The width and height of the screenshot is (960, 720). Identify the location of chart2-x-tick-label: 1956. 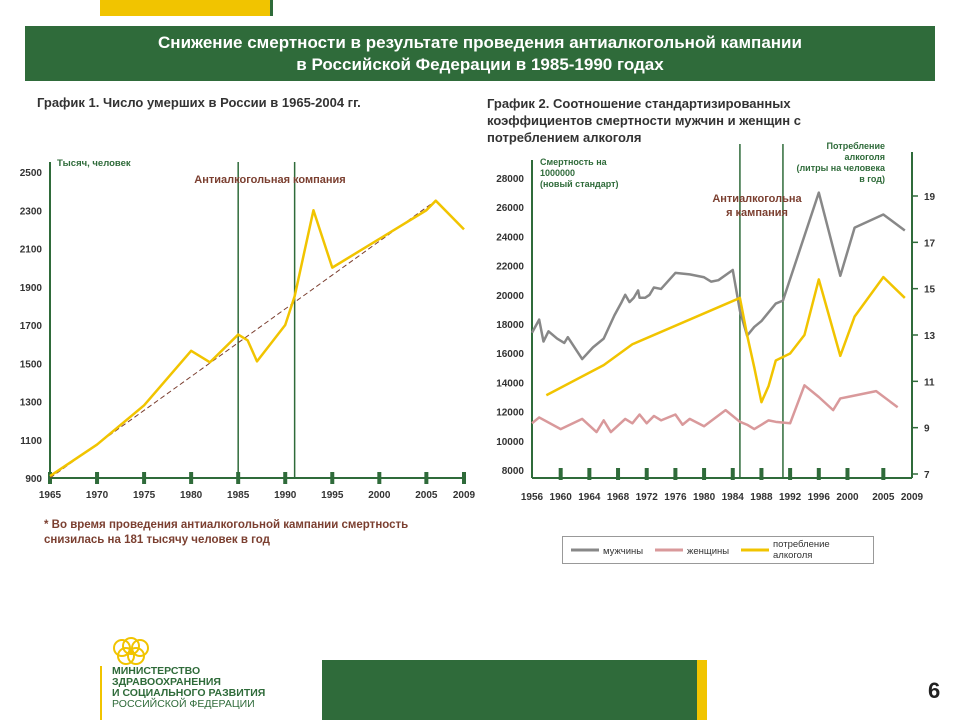
(532, 497).